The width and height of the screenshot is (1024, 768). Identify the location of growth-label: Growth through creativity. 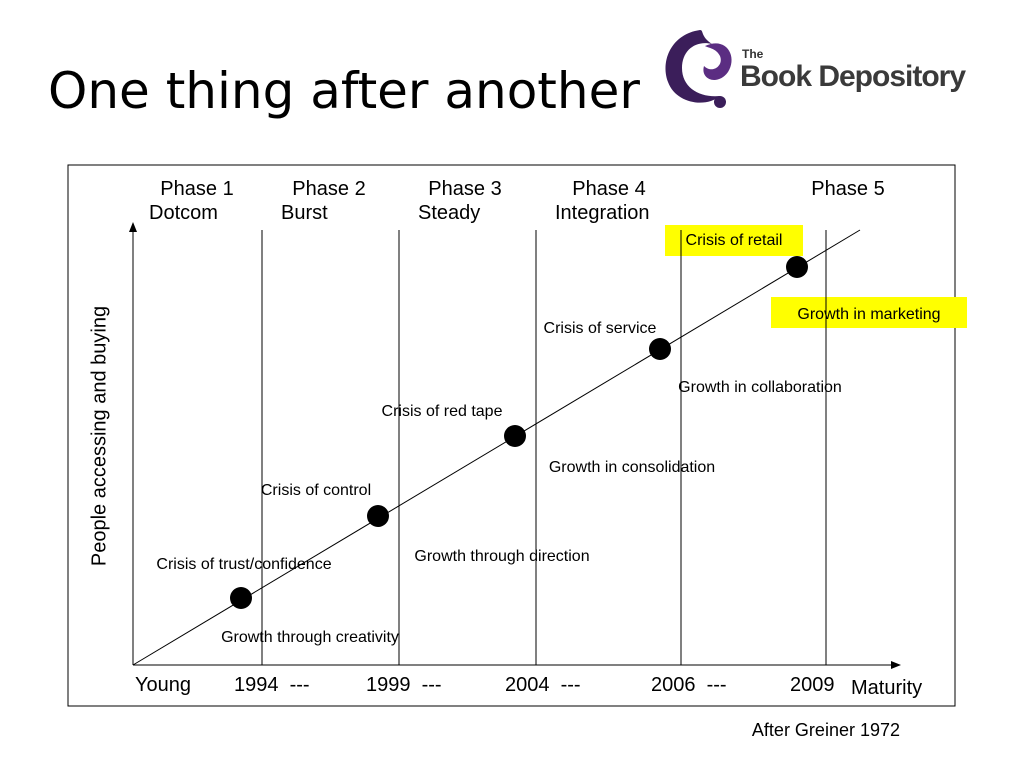
(310, 637).